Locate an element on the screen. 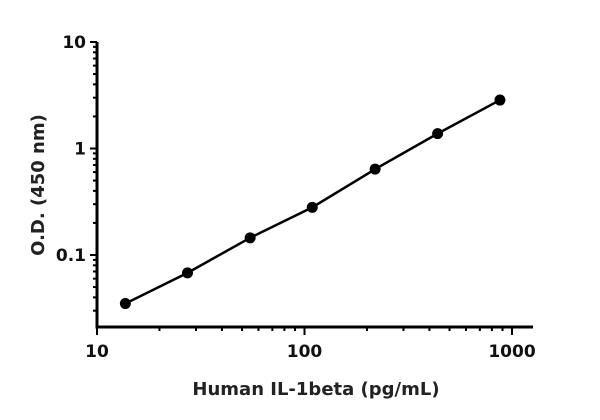 The width and height of the screenshot is (600, 420). x-axis: 10 100 1000 is located at coordinates (310, 343).